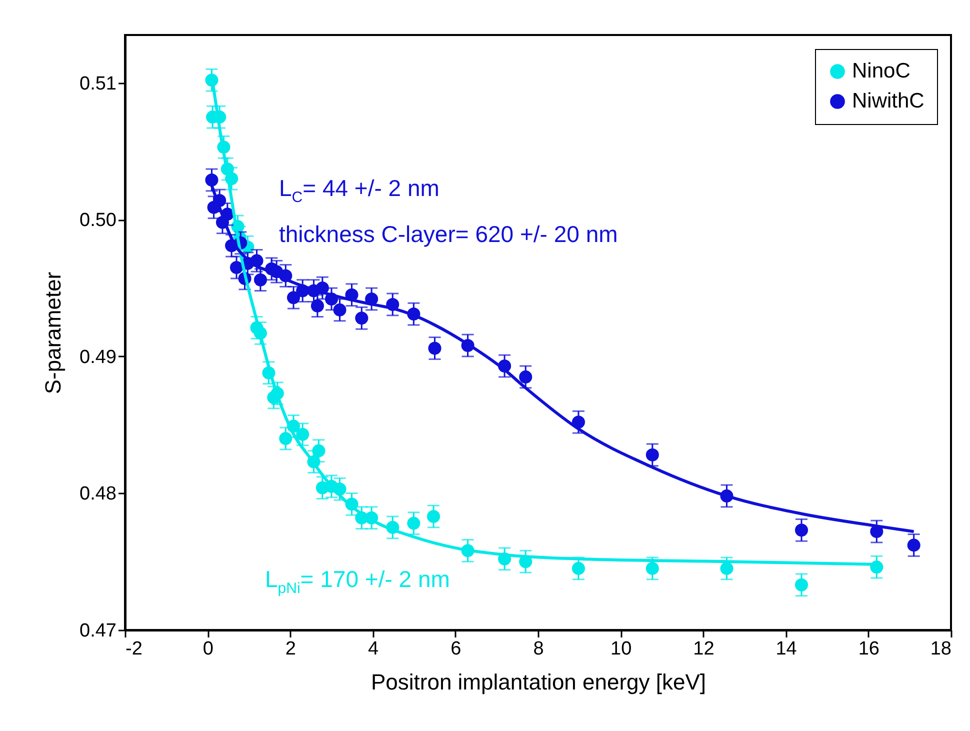 The width and height of the screenshot is (970, 731). Describe the element at coordinates (703, 649) in the screenshot. I see `x-tick-label: 12` at that location.